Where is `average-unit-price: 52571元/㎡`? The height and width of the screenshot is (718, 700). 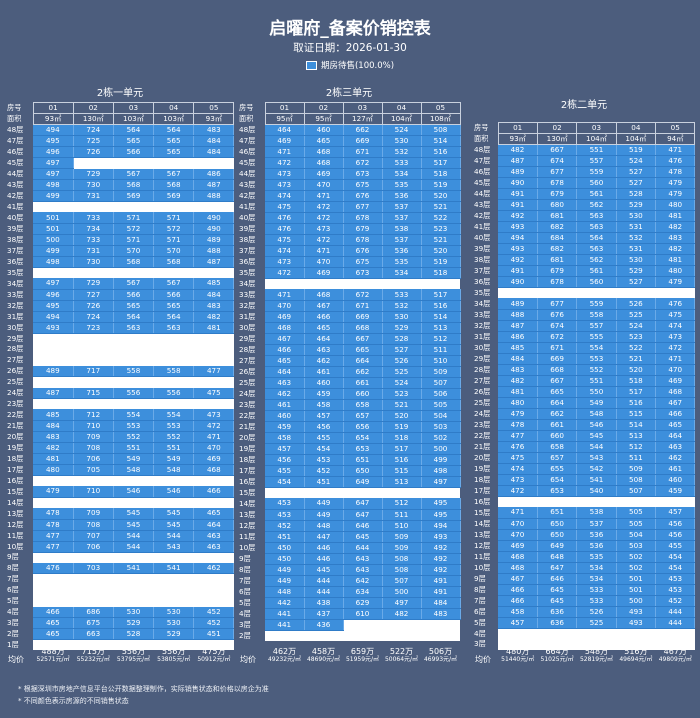 average-unit-price: 52571元/㎡ is located at coordinates (53, 659).